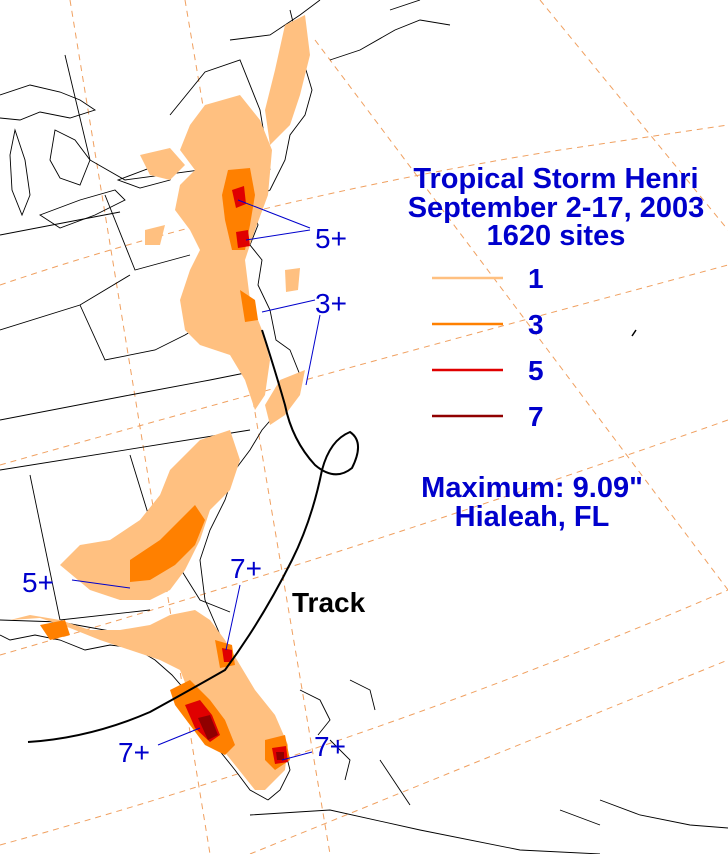  What do you see at coordinates (155, 235) in the screenshot?
I see `rain-area-pa` at bounding box center [155, 235].